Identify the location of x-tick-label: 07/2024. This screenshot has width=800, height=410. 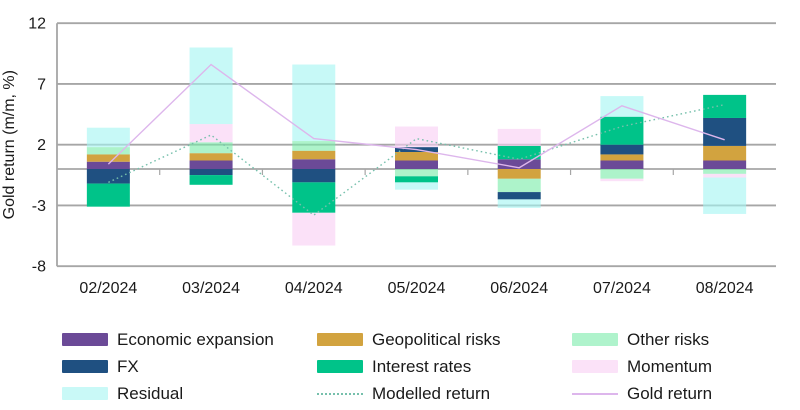
(622, 288).